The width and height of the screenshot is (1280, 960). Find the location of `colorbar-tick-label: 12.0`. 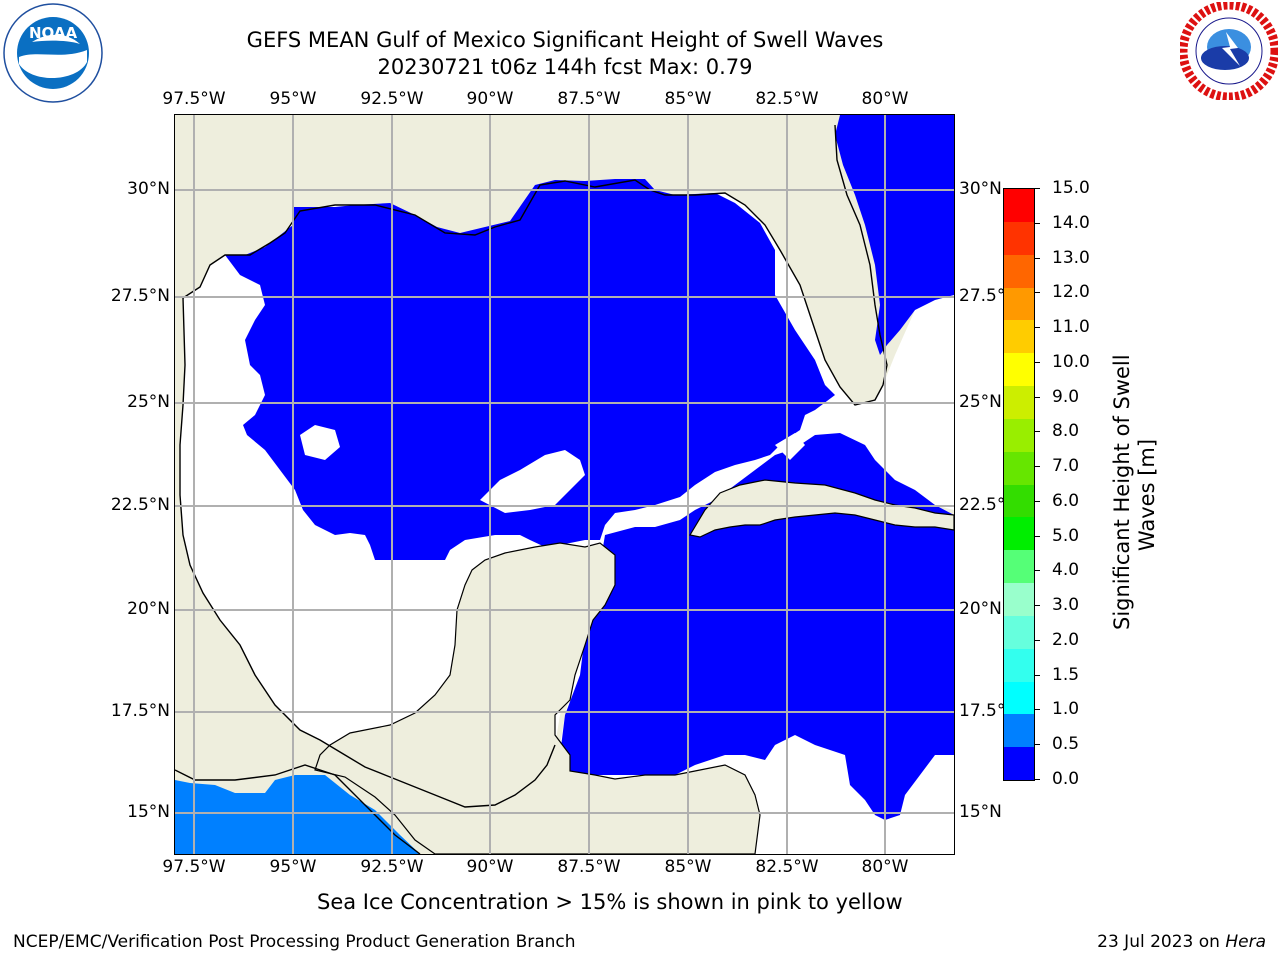

colorbar-tick-label: 12.0 is located at coordinates (1071, 292).